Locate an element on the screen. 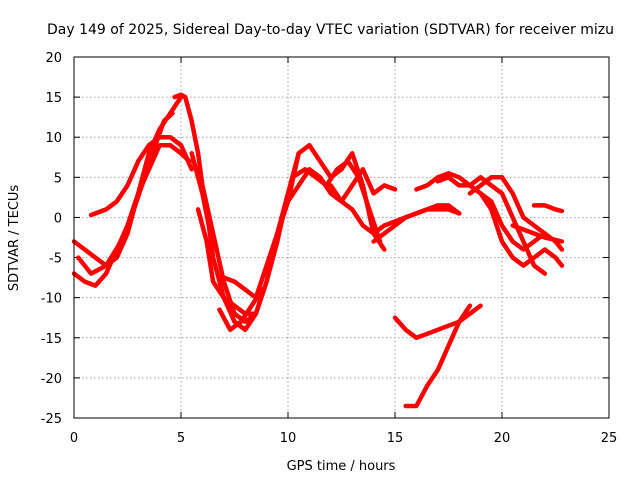 The image size is (640, 480). series-line-track-l is located at coordinates (336, 201).